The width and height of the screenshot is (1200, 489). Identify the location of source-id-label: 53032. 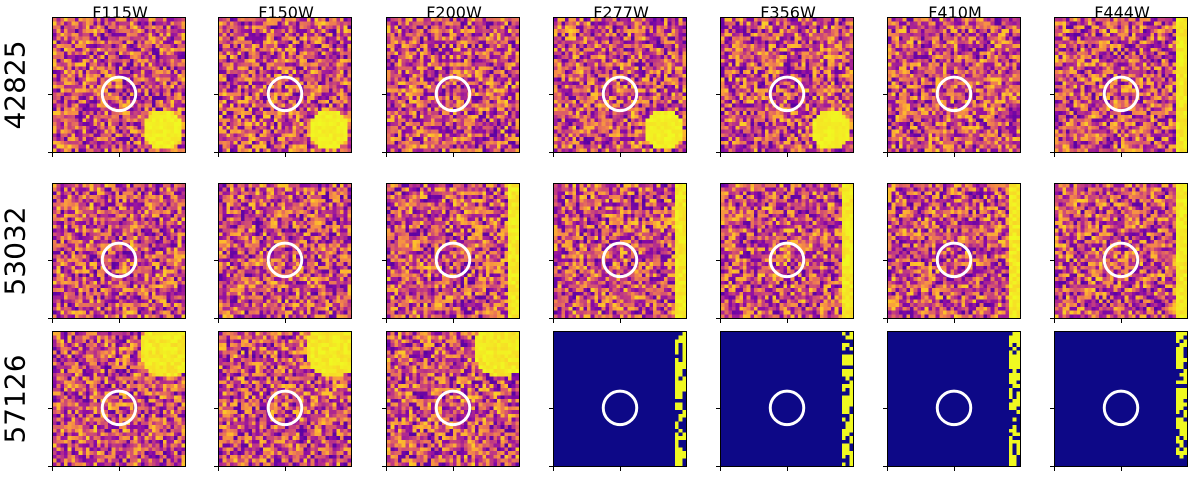
(16, 251).